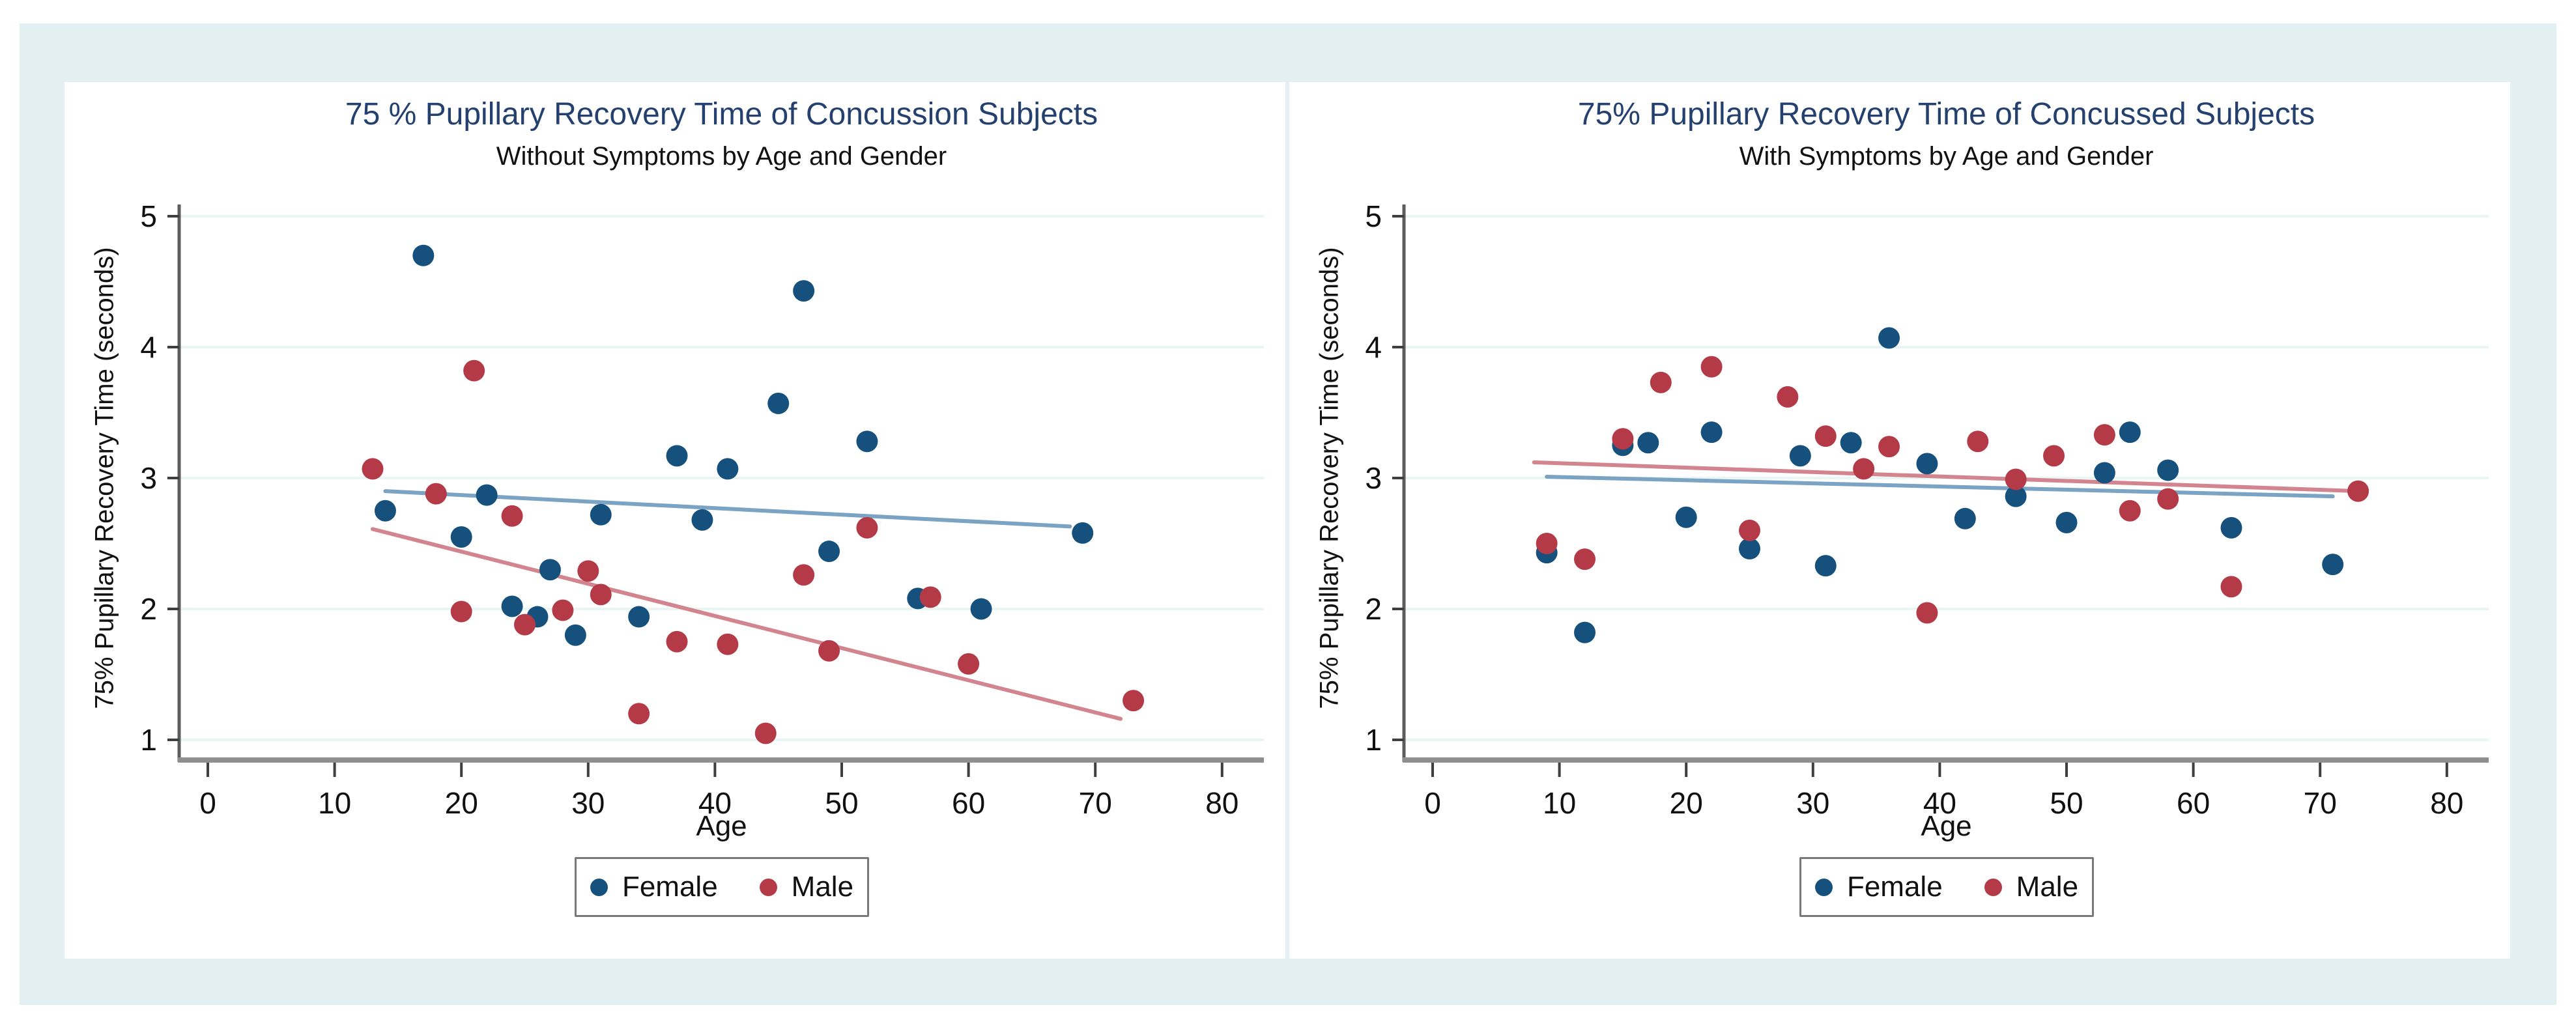 This screenshot has height=1029, width=2576. I want to click on chart-subtitle: With Symptoms by Age and Gender, so click(1946, 157).